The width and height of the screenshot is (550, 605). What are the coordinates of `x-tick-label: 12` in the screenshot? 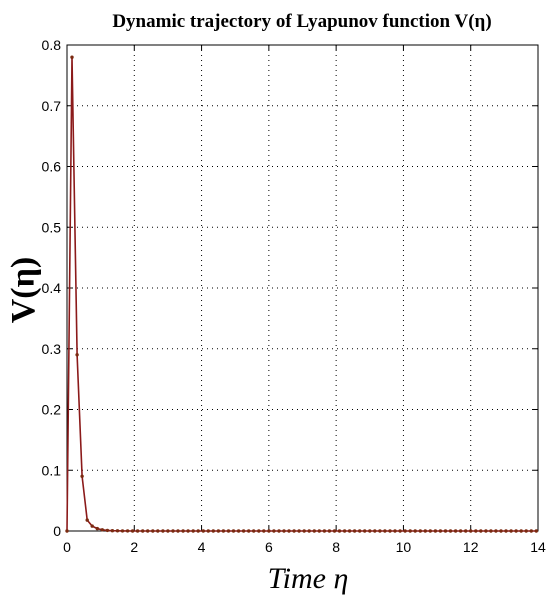 It's located at (471, 547).